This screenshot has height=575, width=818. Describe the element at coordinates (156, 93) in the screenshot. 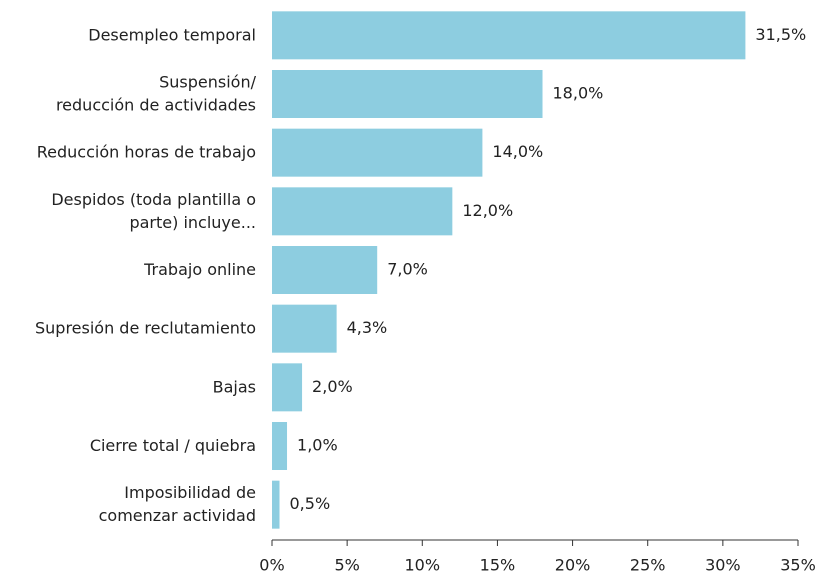

I see `category-label: Suspensión/reducción de actividades` at that location.